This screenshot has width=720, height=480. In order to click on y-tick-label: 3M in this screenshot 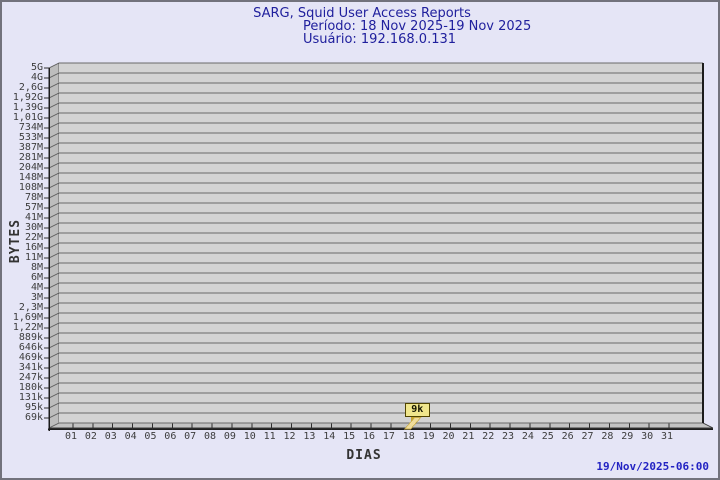, I will do `click(36, 297)`.